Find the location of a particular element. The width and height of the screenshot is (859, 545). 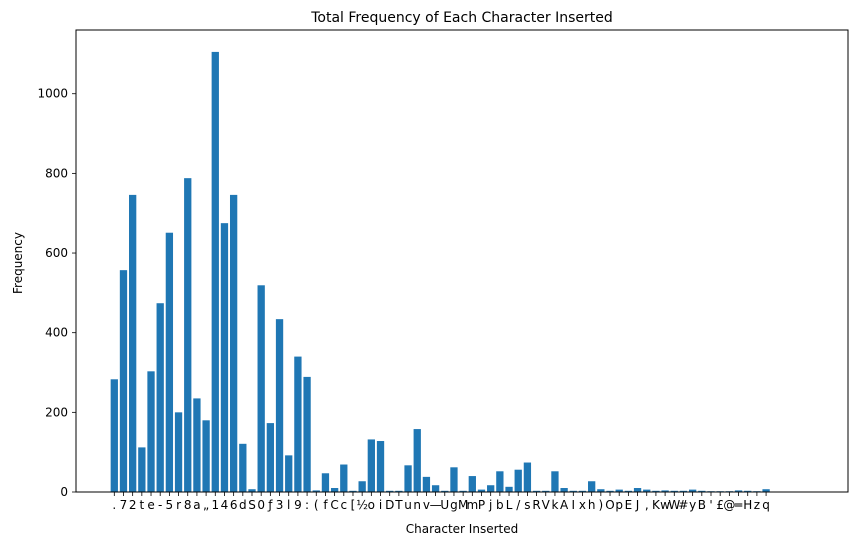

x-tick-label-60: w is located at coordinates (665, 505).